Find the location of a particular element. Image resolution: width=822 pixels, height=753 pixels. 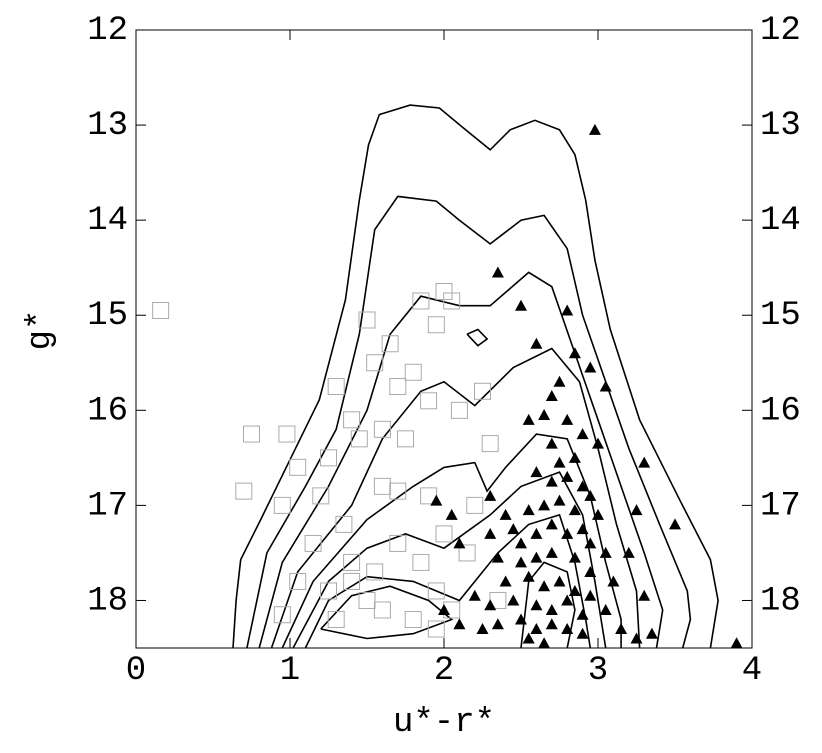

y-axis-label: g* is located at coordinates (41, 330).